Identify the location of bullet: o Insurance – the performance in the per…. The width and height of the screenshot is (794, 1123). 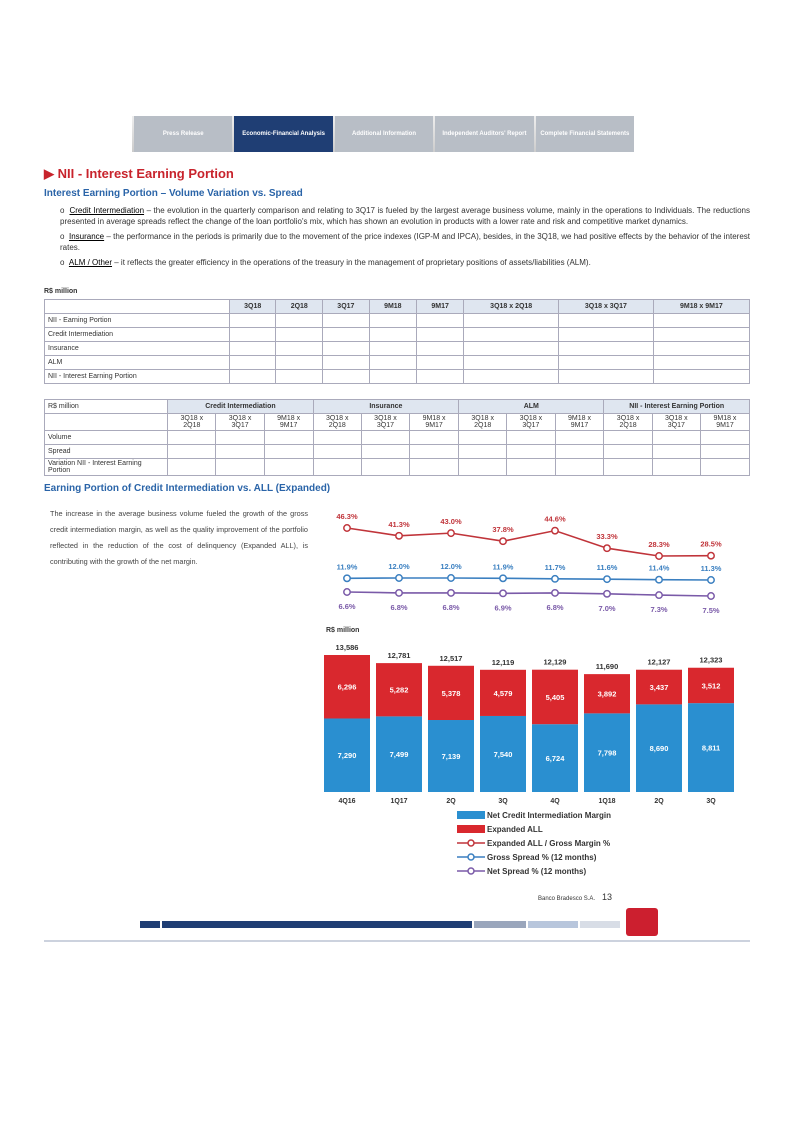
(405, 242).